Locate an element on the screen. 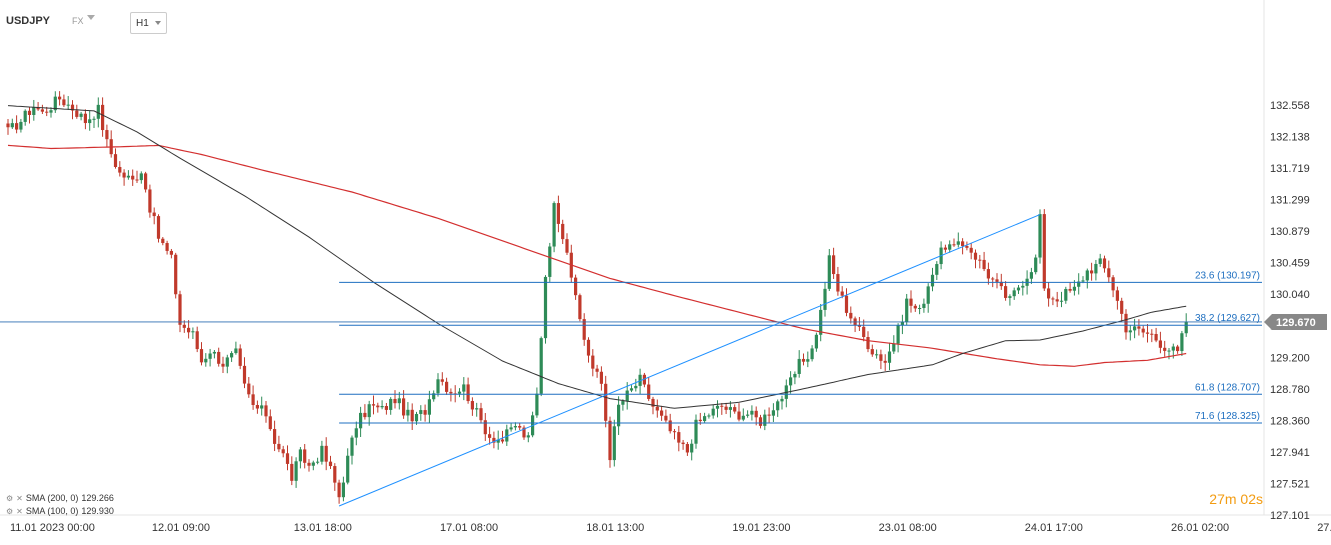 This screenshot has width=1331, height=545. symbol-label: USDJPY is located at coordinates (28, 21).